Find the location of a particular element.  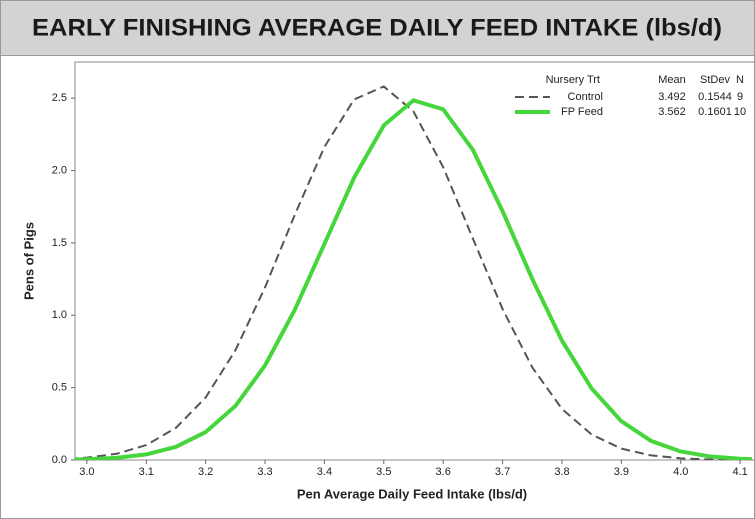

y-tick-label: 1.5 is located at coordinates (59, 243).